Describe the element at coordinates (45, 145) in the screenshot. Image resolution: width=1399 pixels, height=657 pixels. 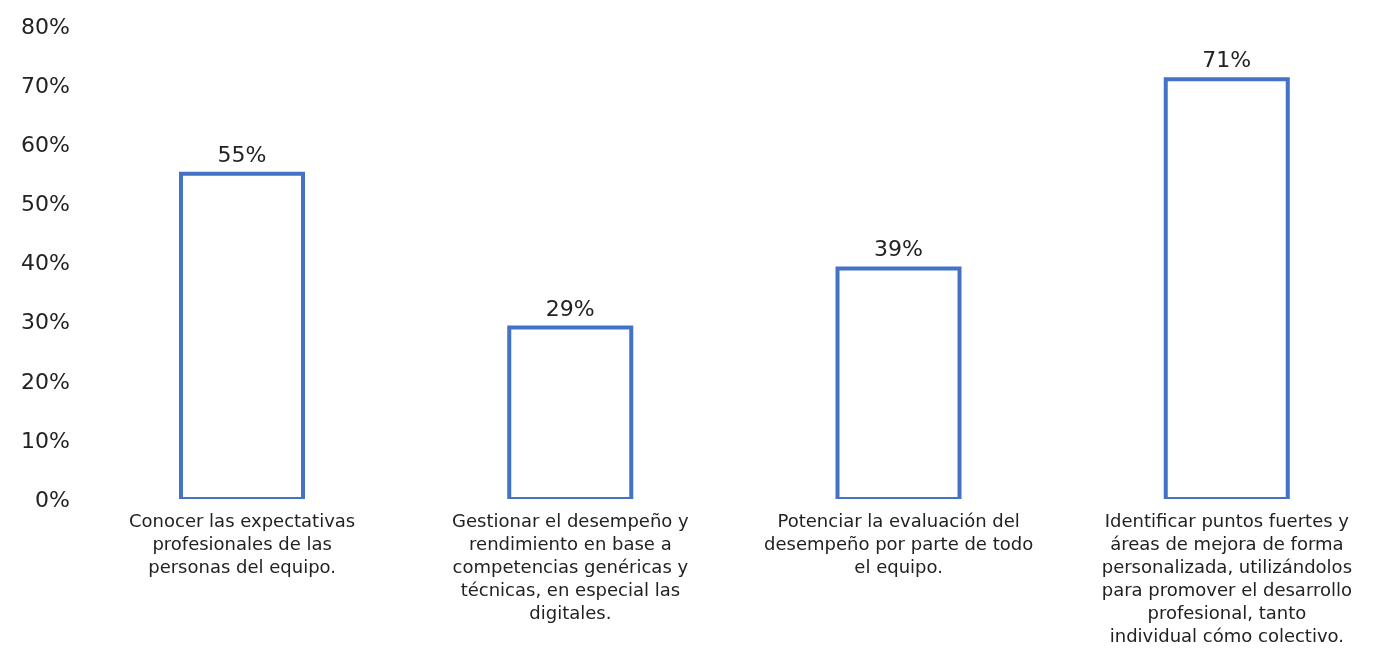
I see `y-tick-label: 60%` at that location.